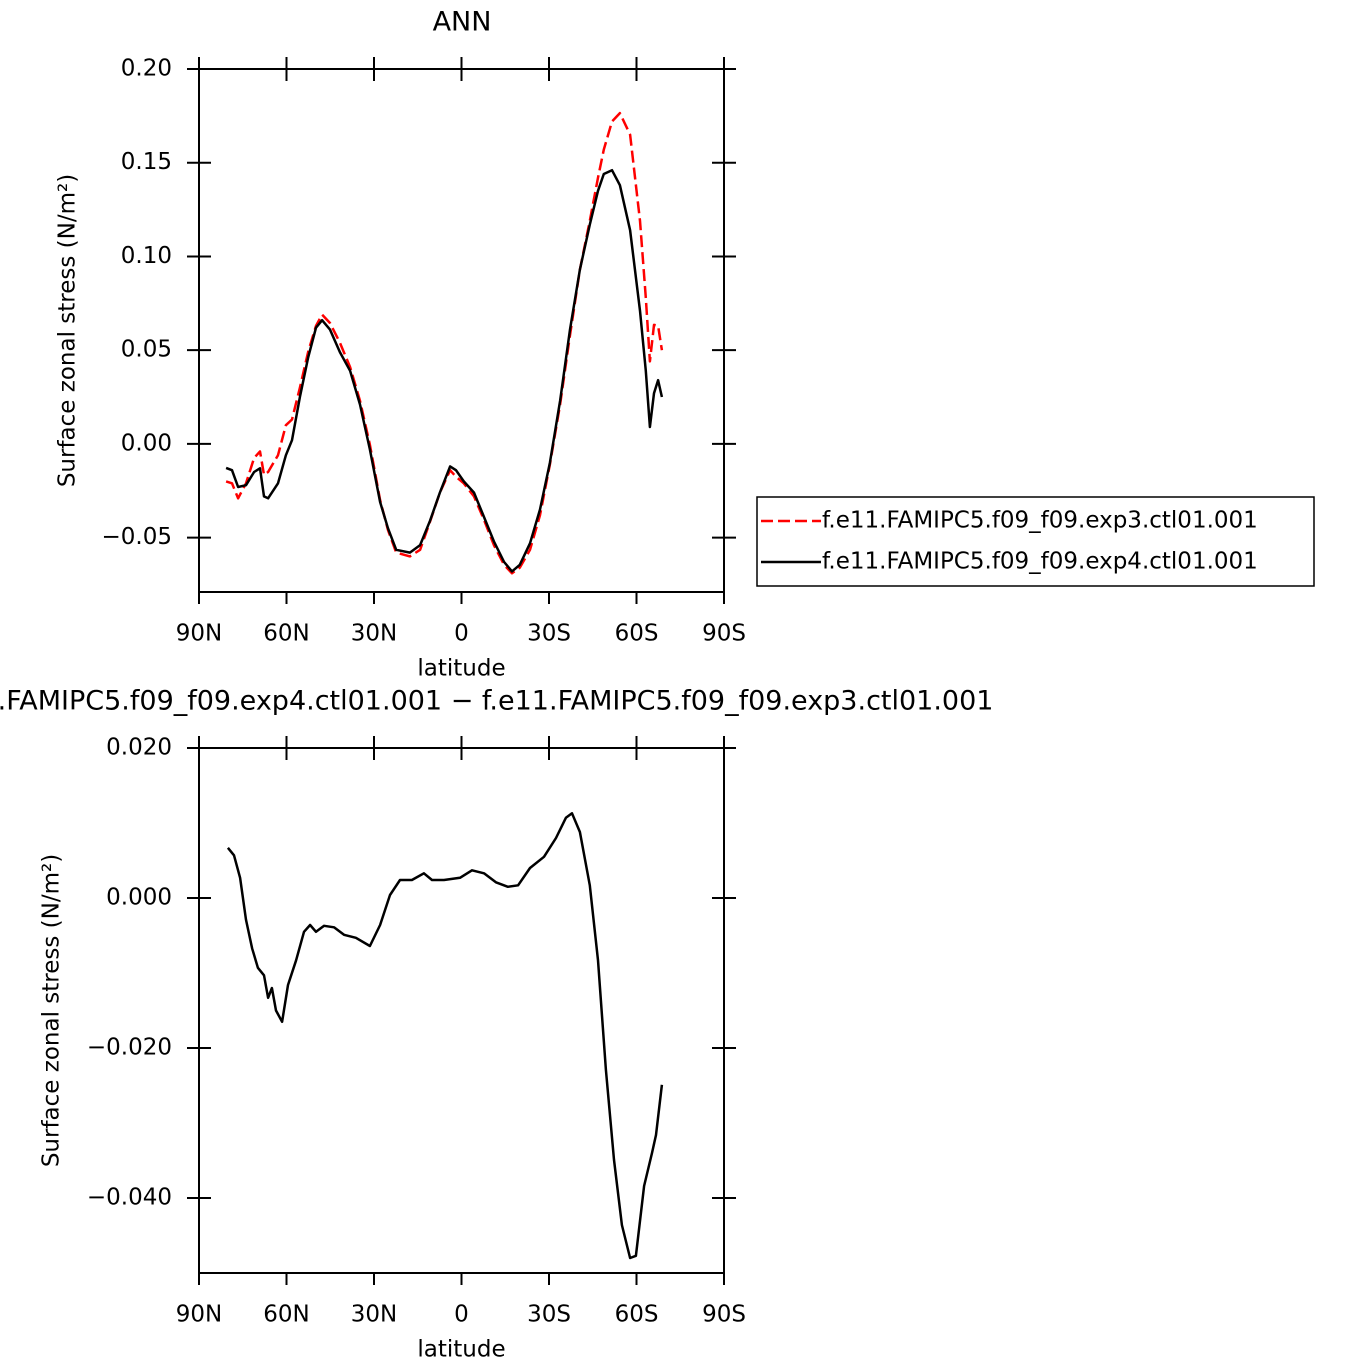 This screenshot has width=1369, height=1369. What do you see at coordinates (146, 350) in the screenshot?
I see `y-tick-label: 0.05` at bounding box center [146, 350].